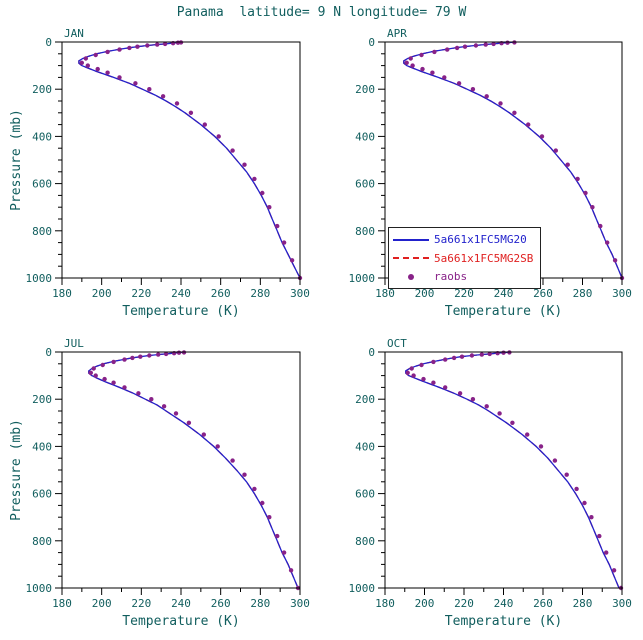  What do you see at coordinates (484, 258) in the screenshot?
I see `legend-label-model2: 5a661x1FC5MG2SB` at bounding box center [484, 258].